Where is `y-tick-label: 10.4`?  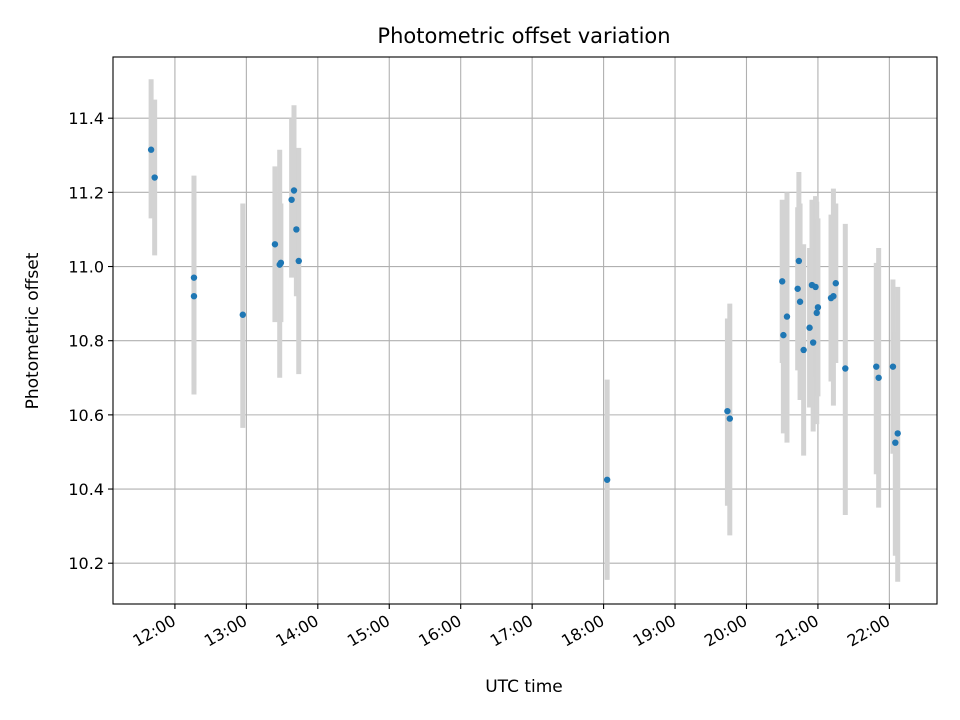 y-tick-label: 10.4 is located at coordinates (86, 489).